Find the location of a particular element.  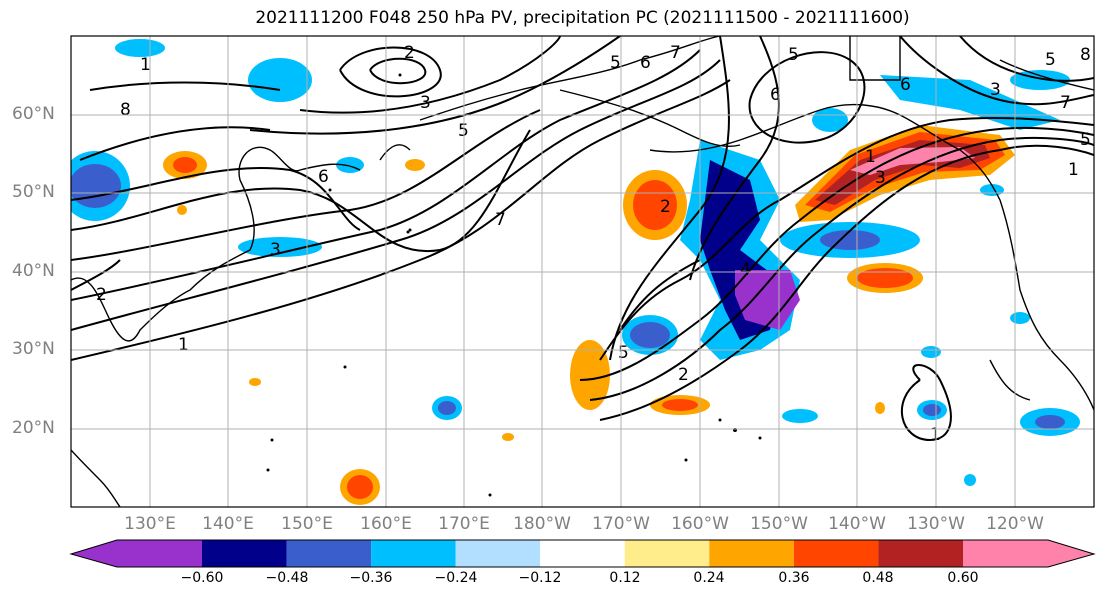

colorbar-tick-label: 0.24 is located at coordinates (709, 578).